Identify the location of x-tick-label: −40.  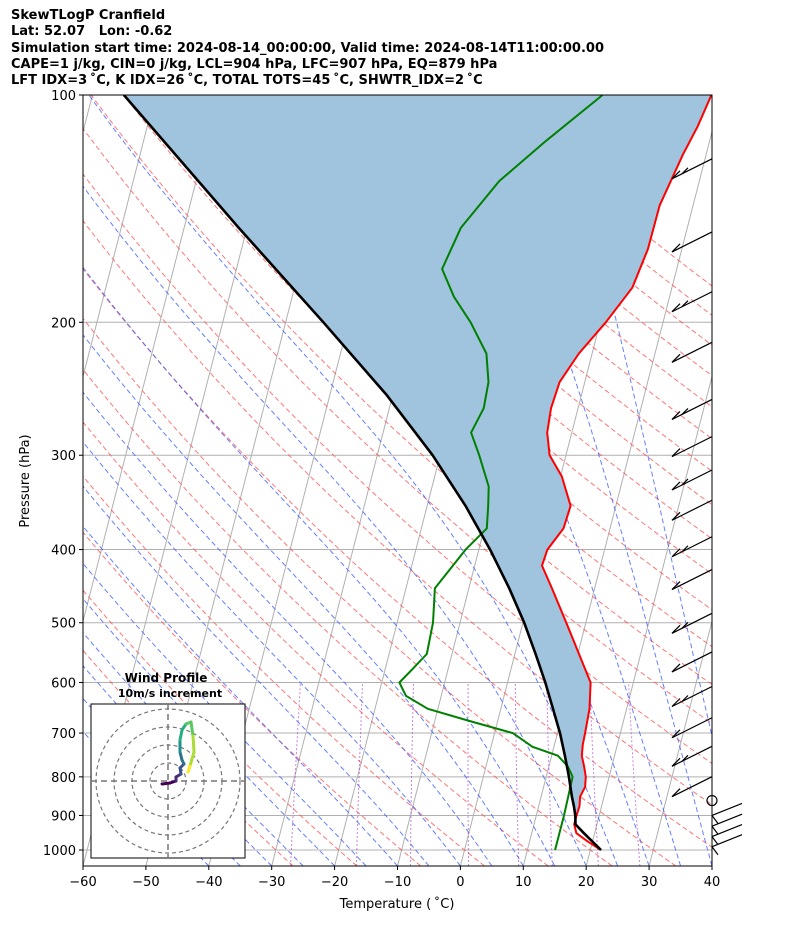
(208, 882).